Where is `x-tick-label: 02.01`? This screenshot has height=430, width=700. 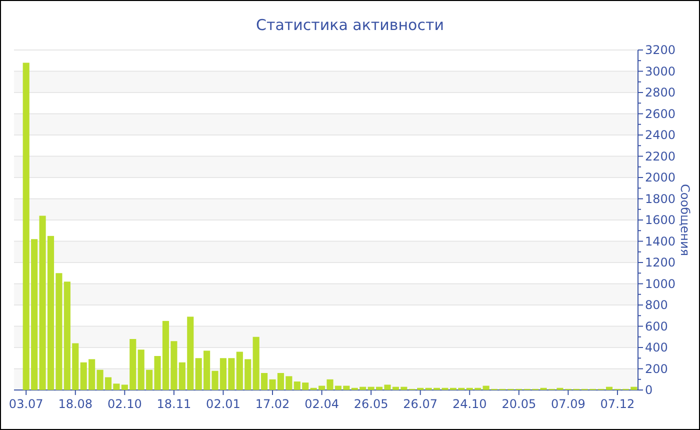
x-tick-label: 02.01 is located at coordinates (223, 404).